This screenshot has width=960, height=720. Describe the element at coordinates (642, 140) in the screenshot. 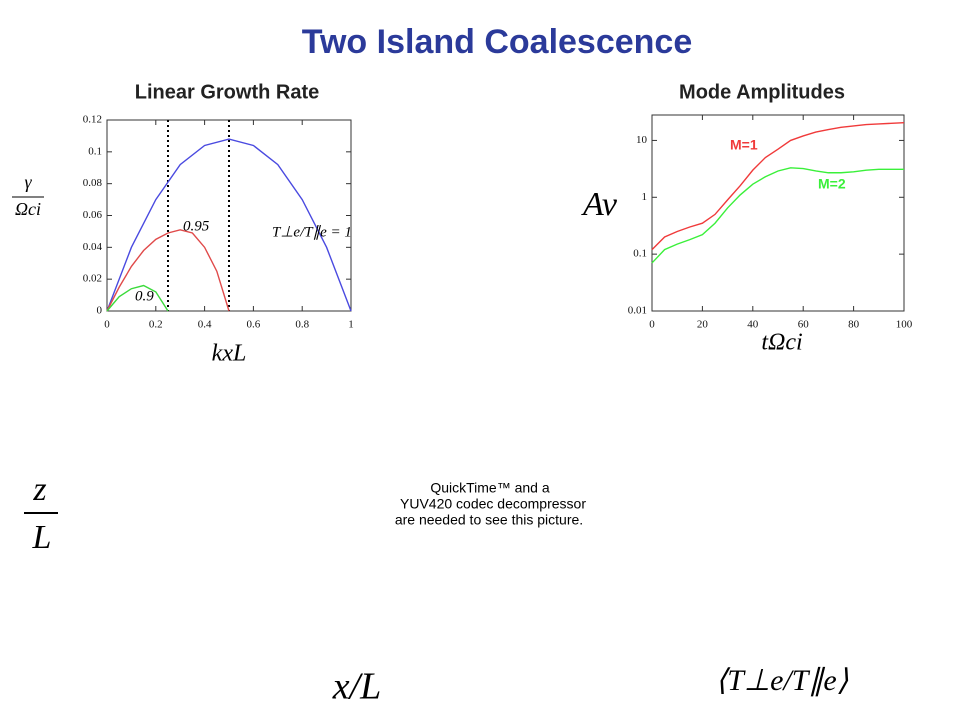

I see `y-tick-label: 10` at that location.